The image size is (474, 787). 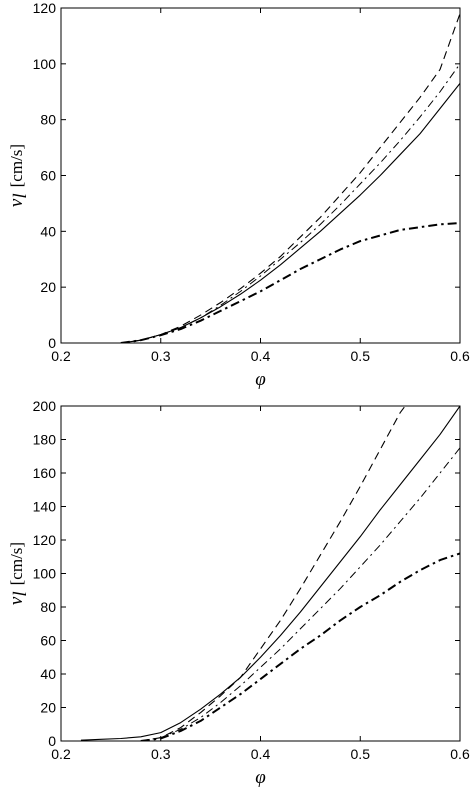 I want to click on y-tick-label: 140, so click(x=45, y=507).